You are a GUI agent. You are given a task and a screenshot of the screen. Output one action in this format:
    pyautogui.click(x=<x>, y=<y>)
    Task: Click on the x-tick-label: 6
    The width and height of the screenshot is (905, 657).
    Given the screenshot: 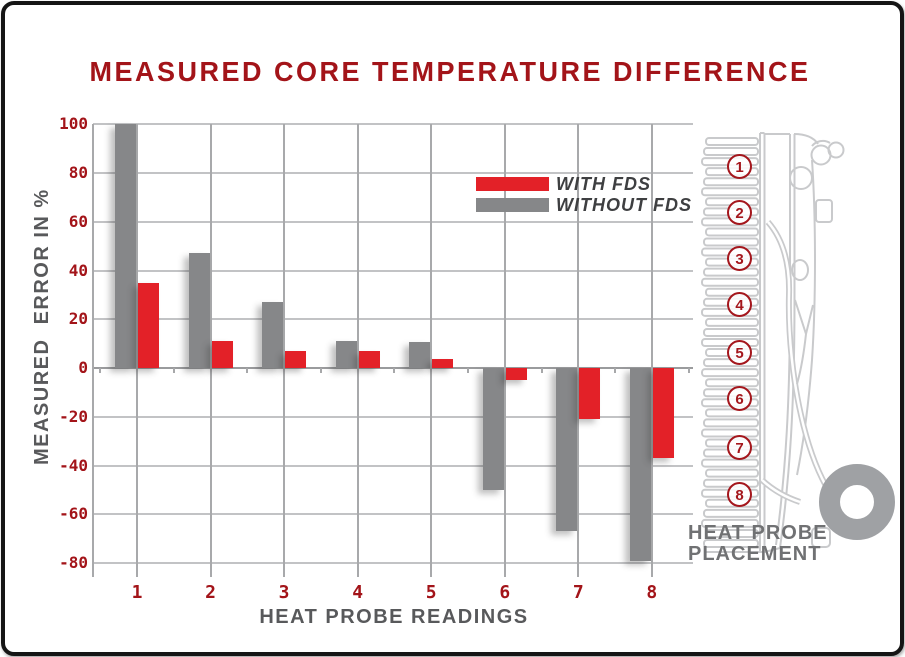 What is the action you would take?
    pyautogui.click(x=505, y=592)
    